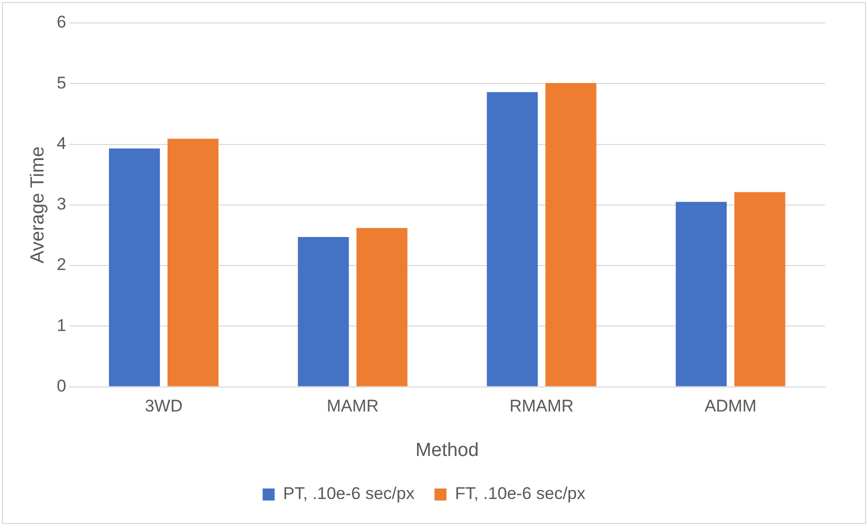 The image size is (868, 526). Describe the element at coordinates (447, 450) in the screenshot. I see `x-axis-title: Method` at that location.